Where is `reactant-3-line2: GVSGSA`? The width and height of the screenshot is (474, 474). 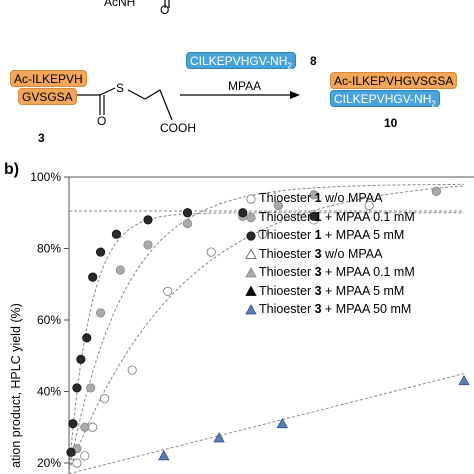
reactant-3-line2: GVSGSA is located at coordinates (47, 96).